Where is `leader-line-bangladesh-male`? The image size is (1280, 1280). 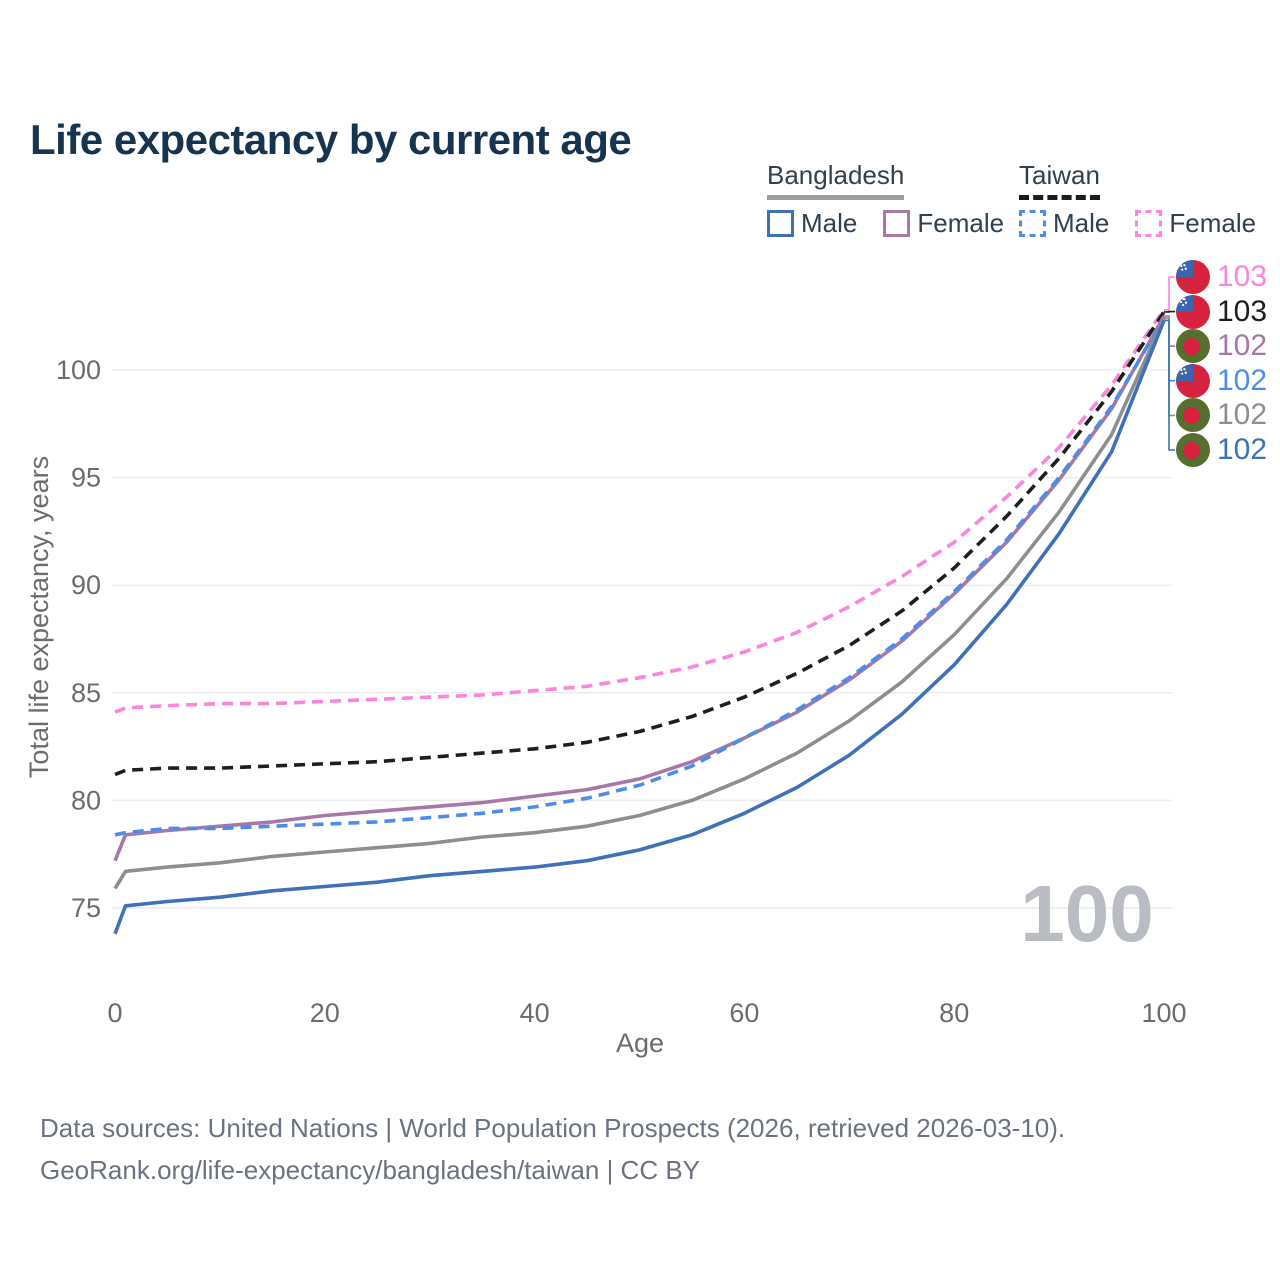
leader-line-bangladesh-male is located at coordinates (1169, 385).